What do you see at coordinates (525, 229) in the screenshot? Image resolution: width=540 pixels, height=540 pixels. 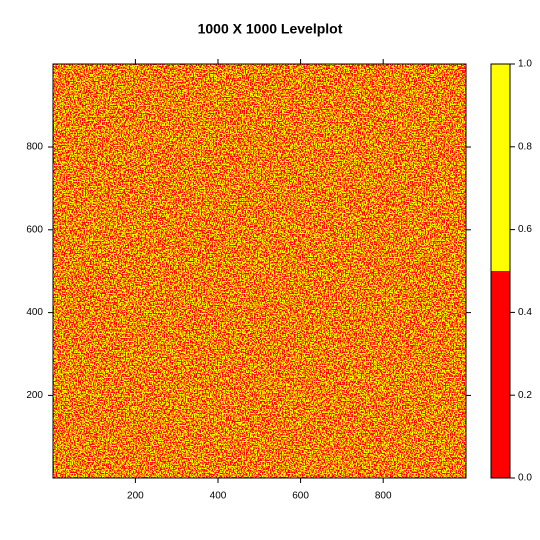 I see `colorkey-tick-label: 0.6` at bounding box center [525, 229].